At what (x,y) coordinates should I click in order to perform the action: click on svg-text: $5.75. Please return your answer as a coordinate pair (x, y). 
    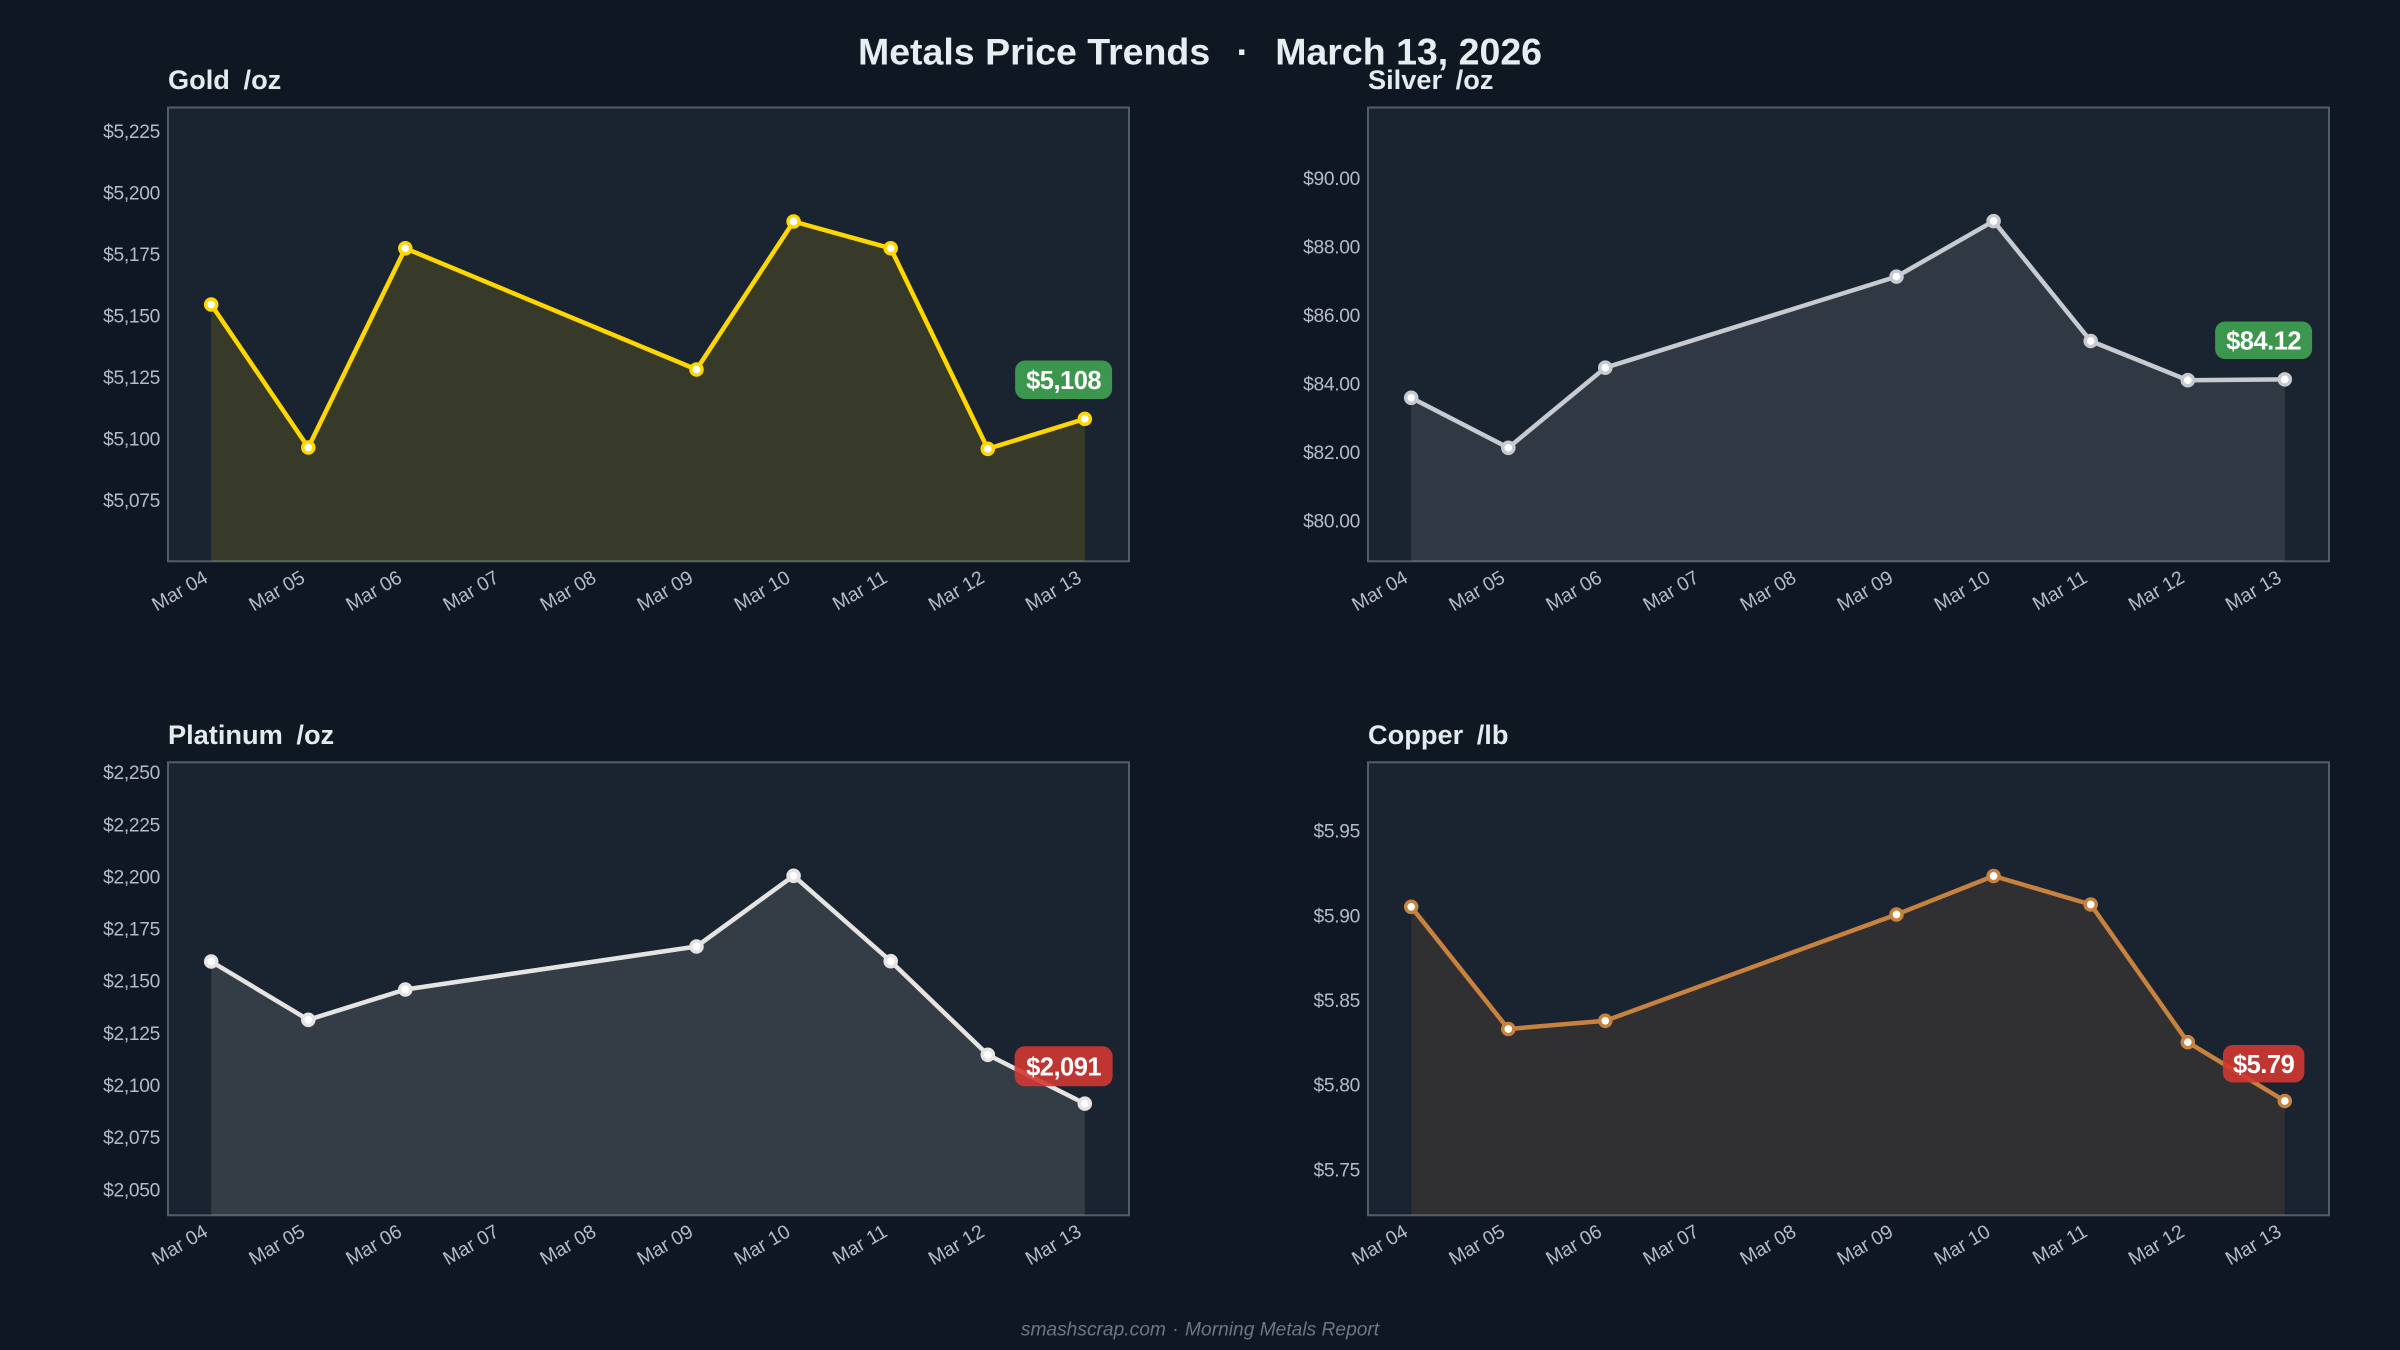
    Looking at the image, I should click on (1336, 1170).